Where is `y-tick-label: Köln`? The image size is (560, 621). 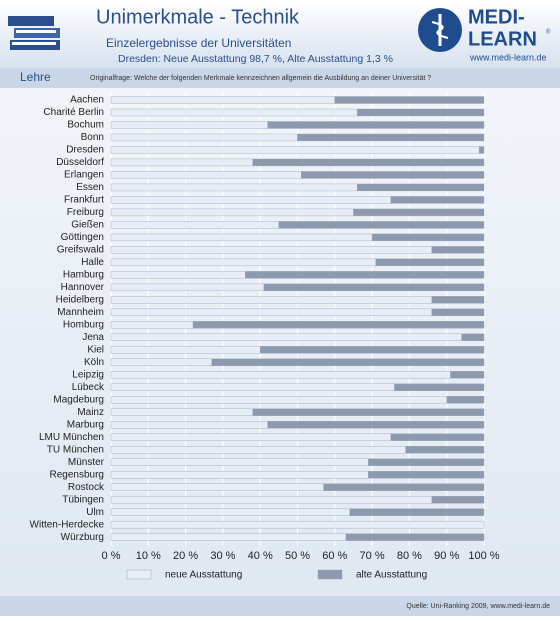 y-tick-label: Köln is located at coordinates (94, 362).